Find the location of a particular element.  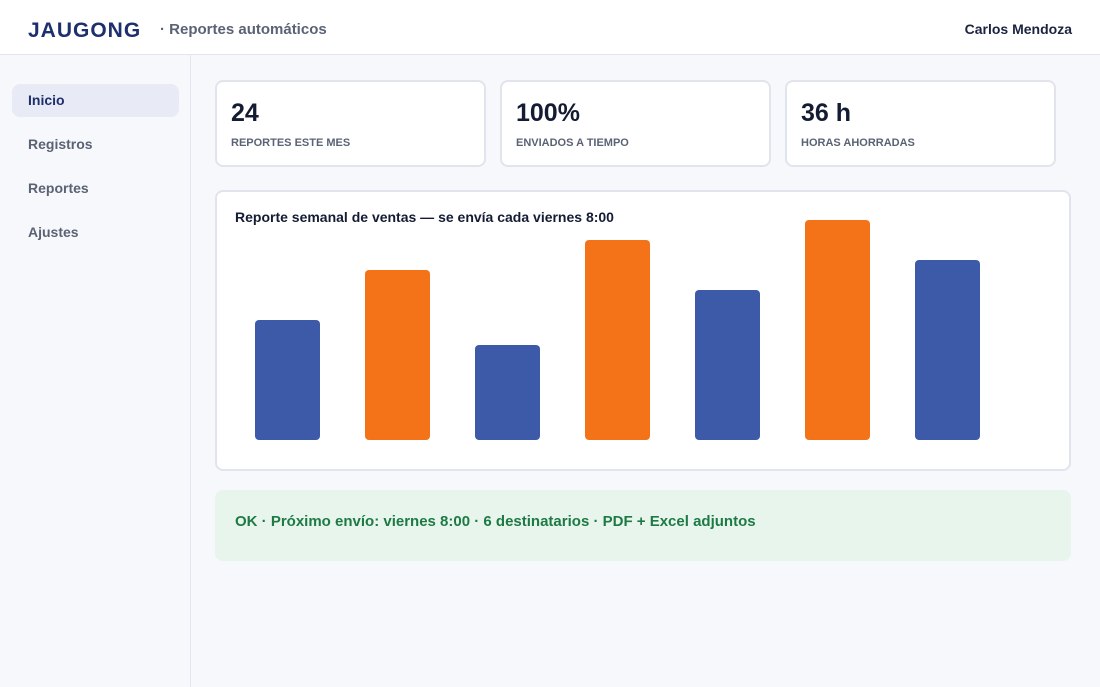

kpi-card-reportes: 24 REPORTES ESTE MES is located at coordinates (350, 123).